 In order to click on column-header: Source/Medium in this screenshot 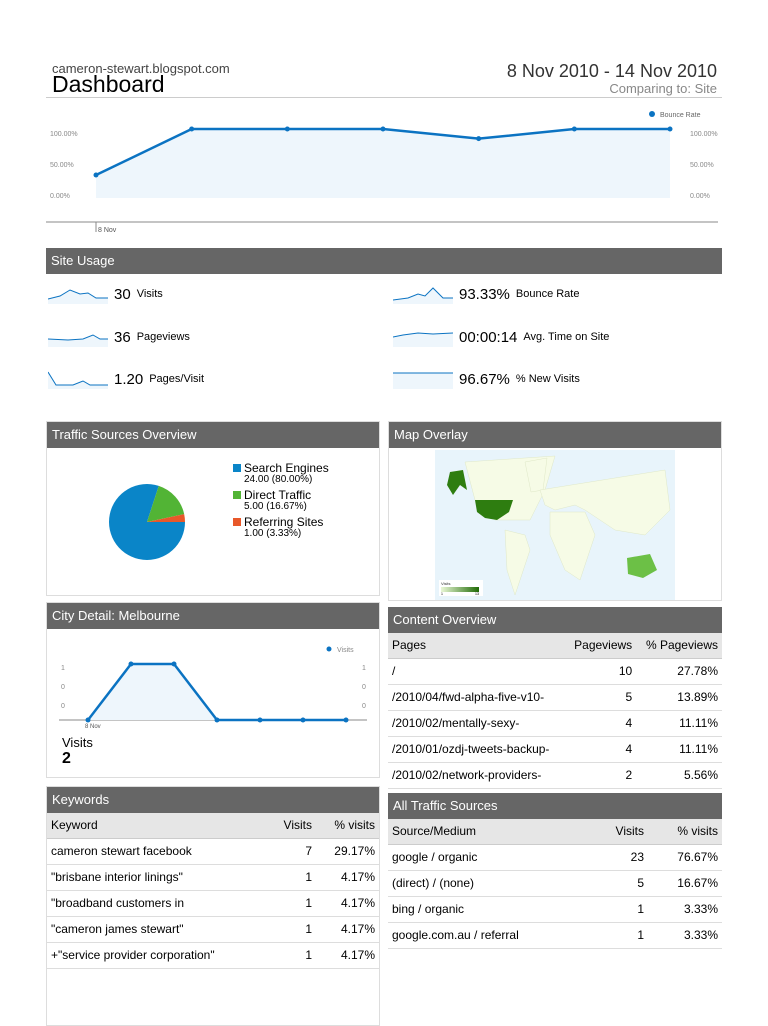, I will do `click(490, 832)`.